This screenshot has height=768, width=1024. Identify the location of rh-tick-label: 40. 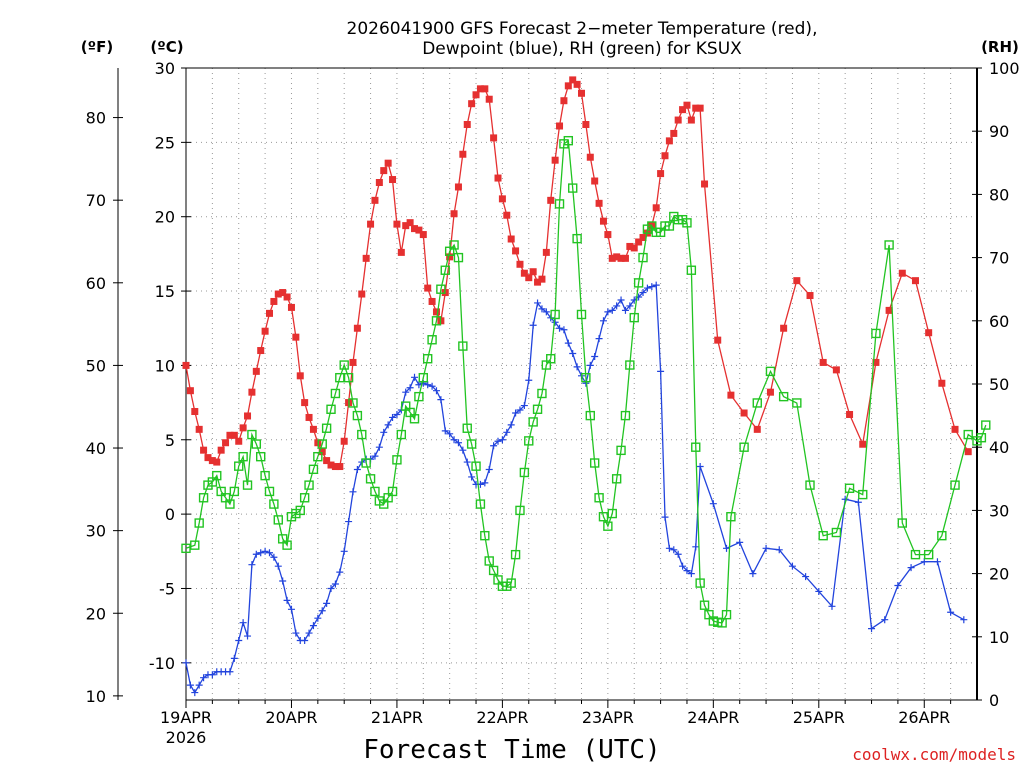
(999, 447).